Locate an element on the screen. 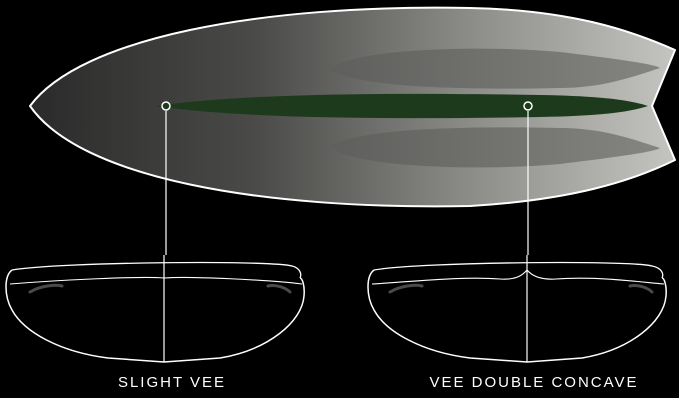 The height and width of the screenshot is (398, 679). center-vee-channel is located at coordinates (402, 106).